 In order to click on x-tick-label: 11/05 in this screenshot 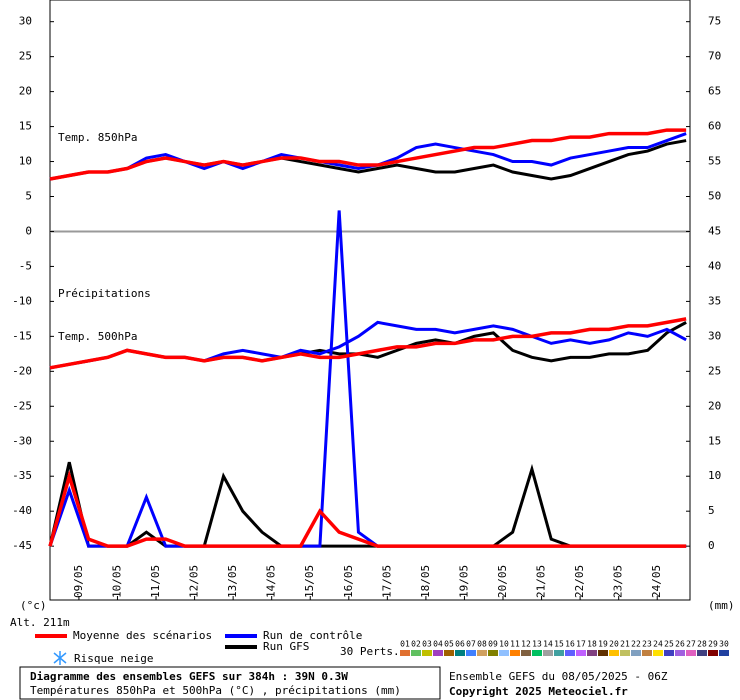, I will do `click(155, 581)`.